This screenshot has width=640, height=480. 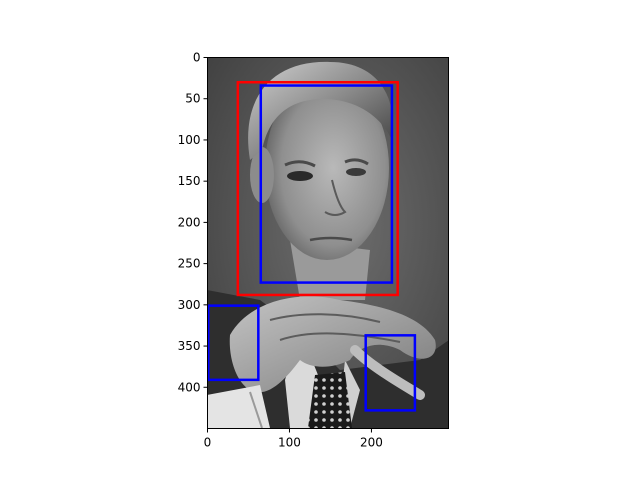 I want to click on y-tick-label: 200, so click(x=189, y=222).